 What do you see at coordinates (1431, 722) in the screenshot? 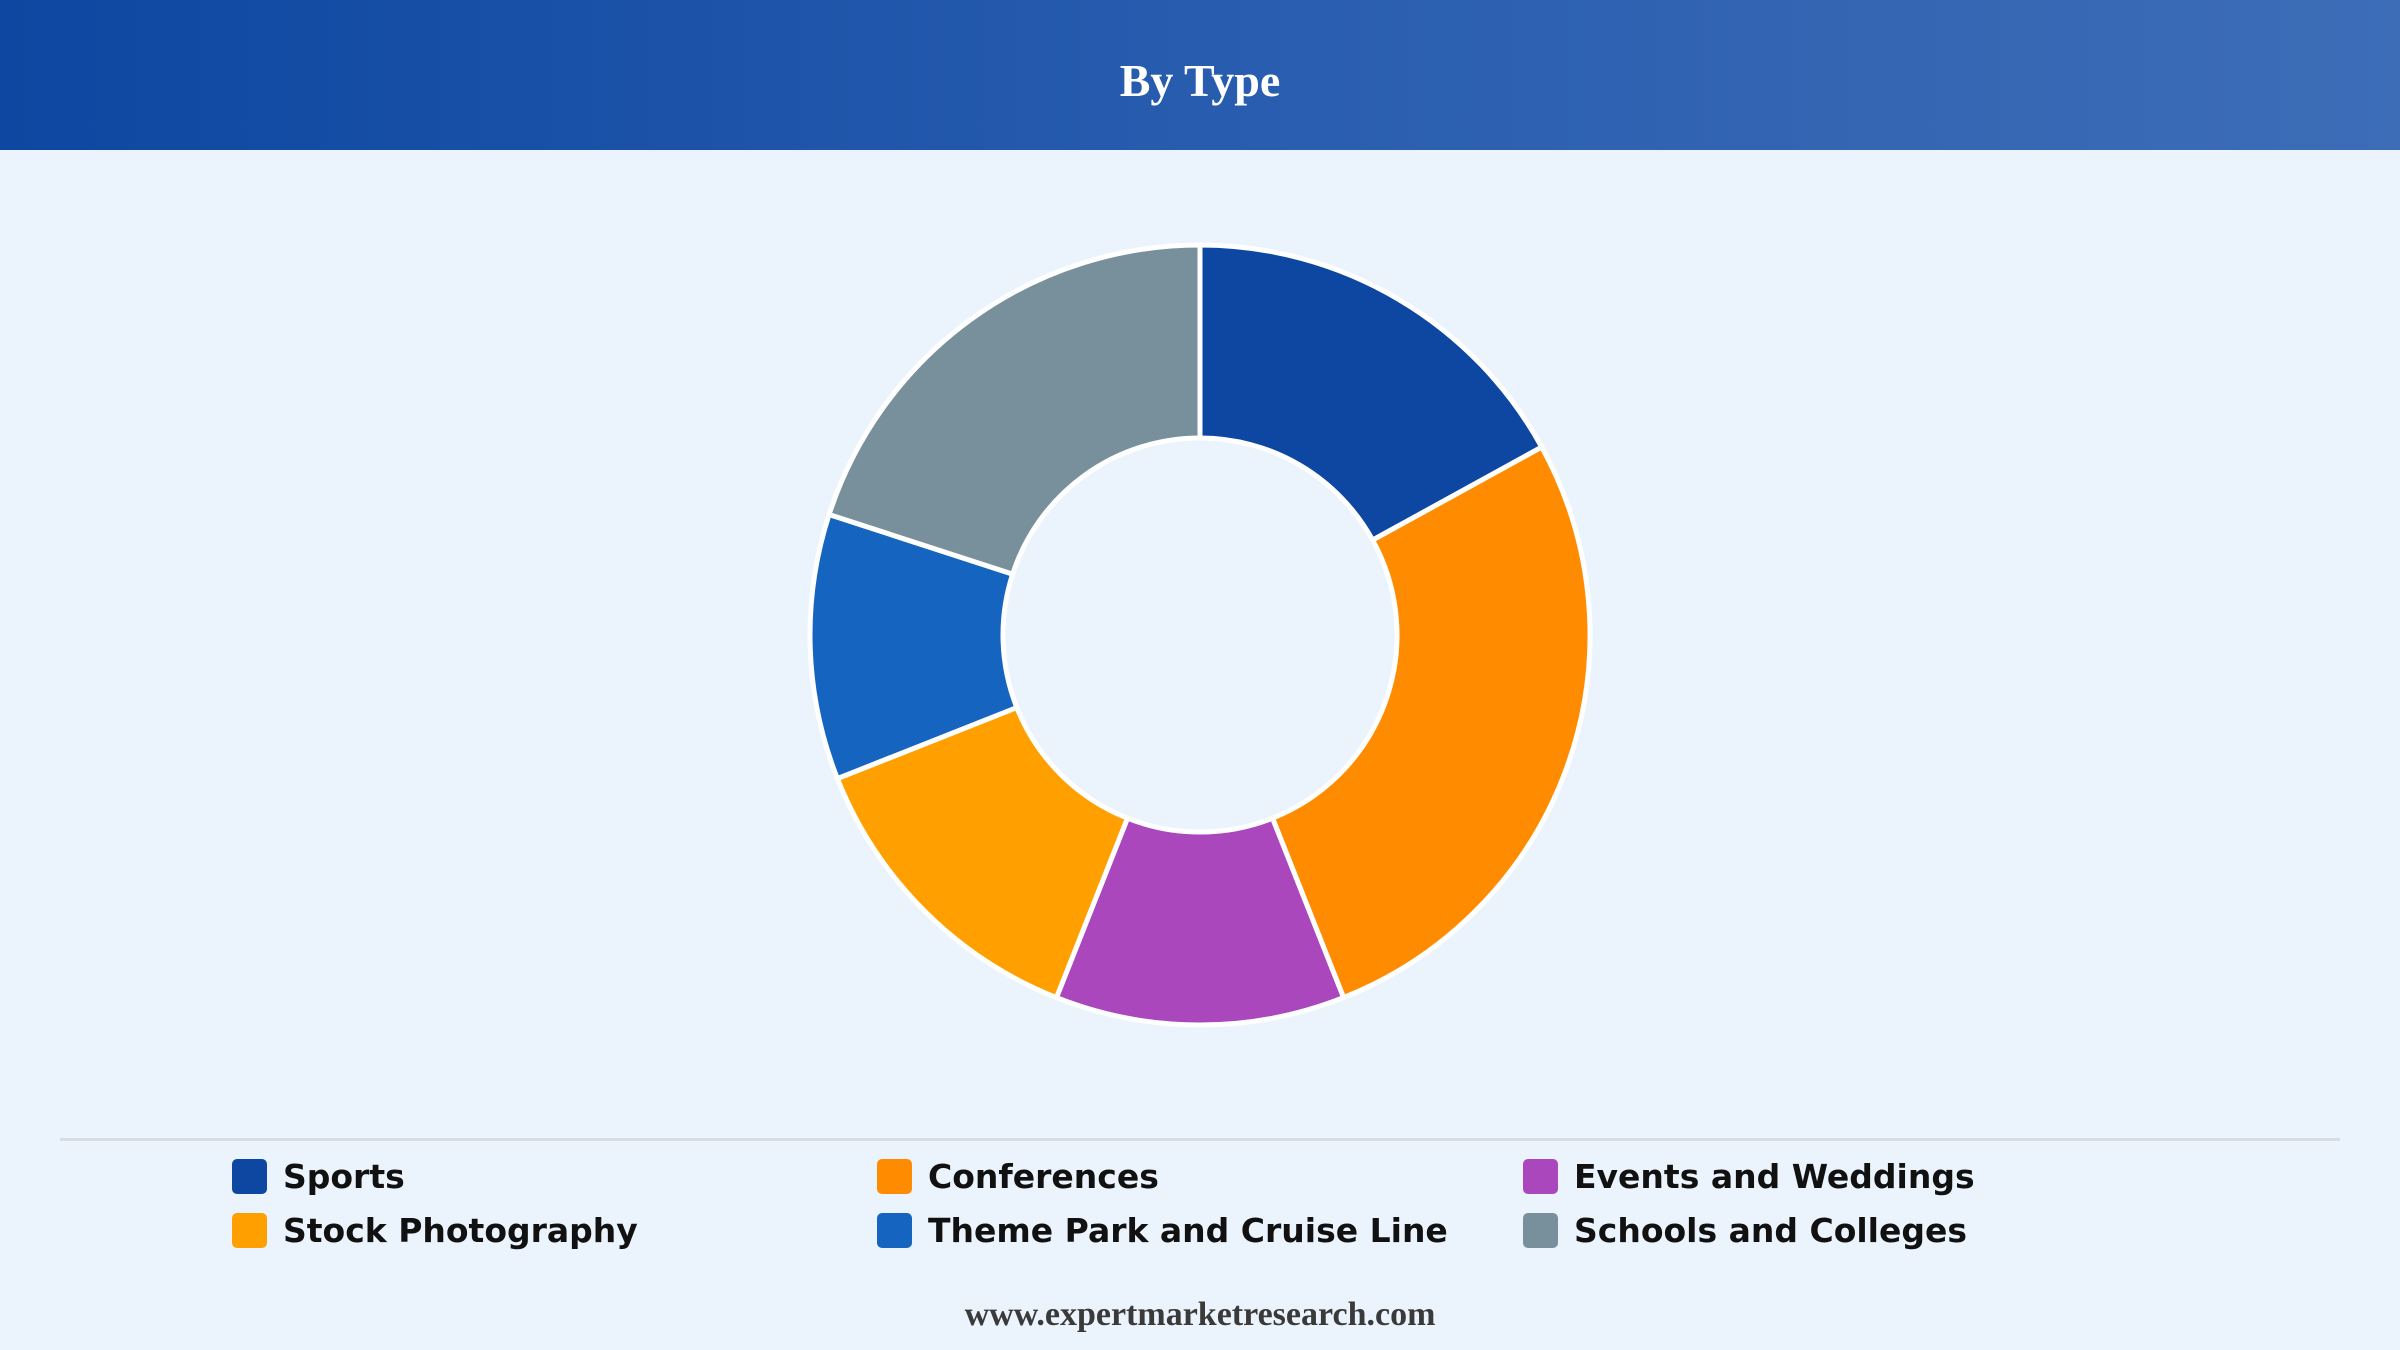
I see `slice-conferences` at bounding box center [1431, 722].